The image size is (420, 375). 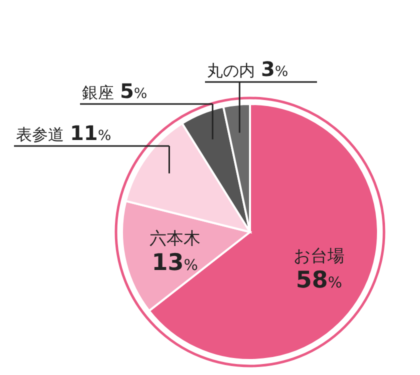 I want to click on data-label: 5%, so click(x=134, y=91).